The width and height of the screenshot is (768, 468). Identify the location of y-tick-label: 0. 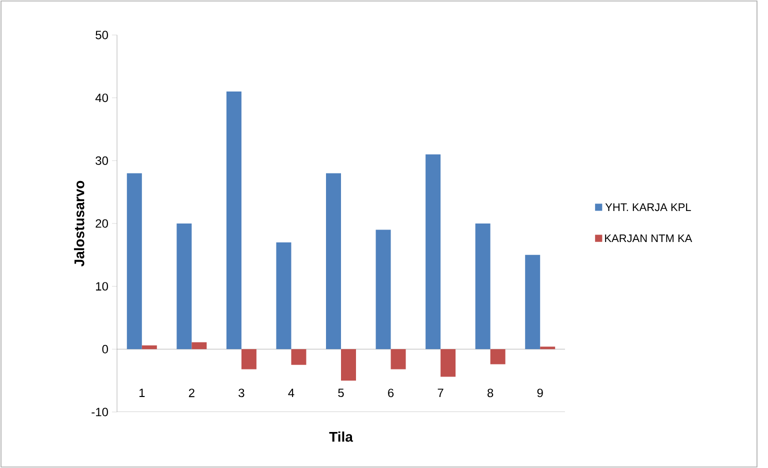
(105, 349).